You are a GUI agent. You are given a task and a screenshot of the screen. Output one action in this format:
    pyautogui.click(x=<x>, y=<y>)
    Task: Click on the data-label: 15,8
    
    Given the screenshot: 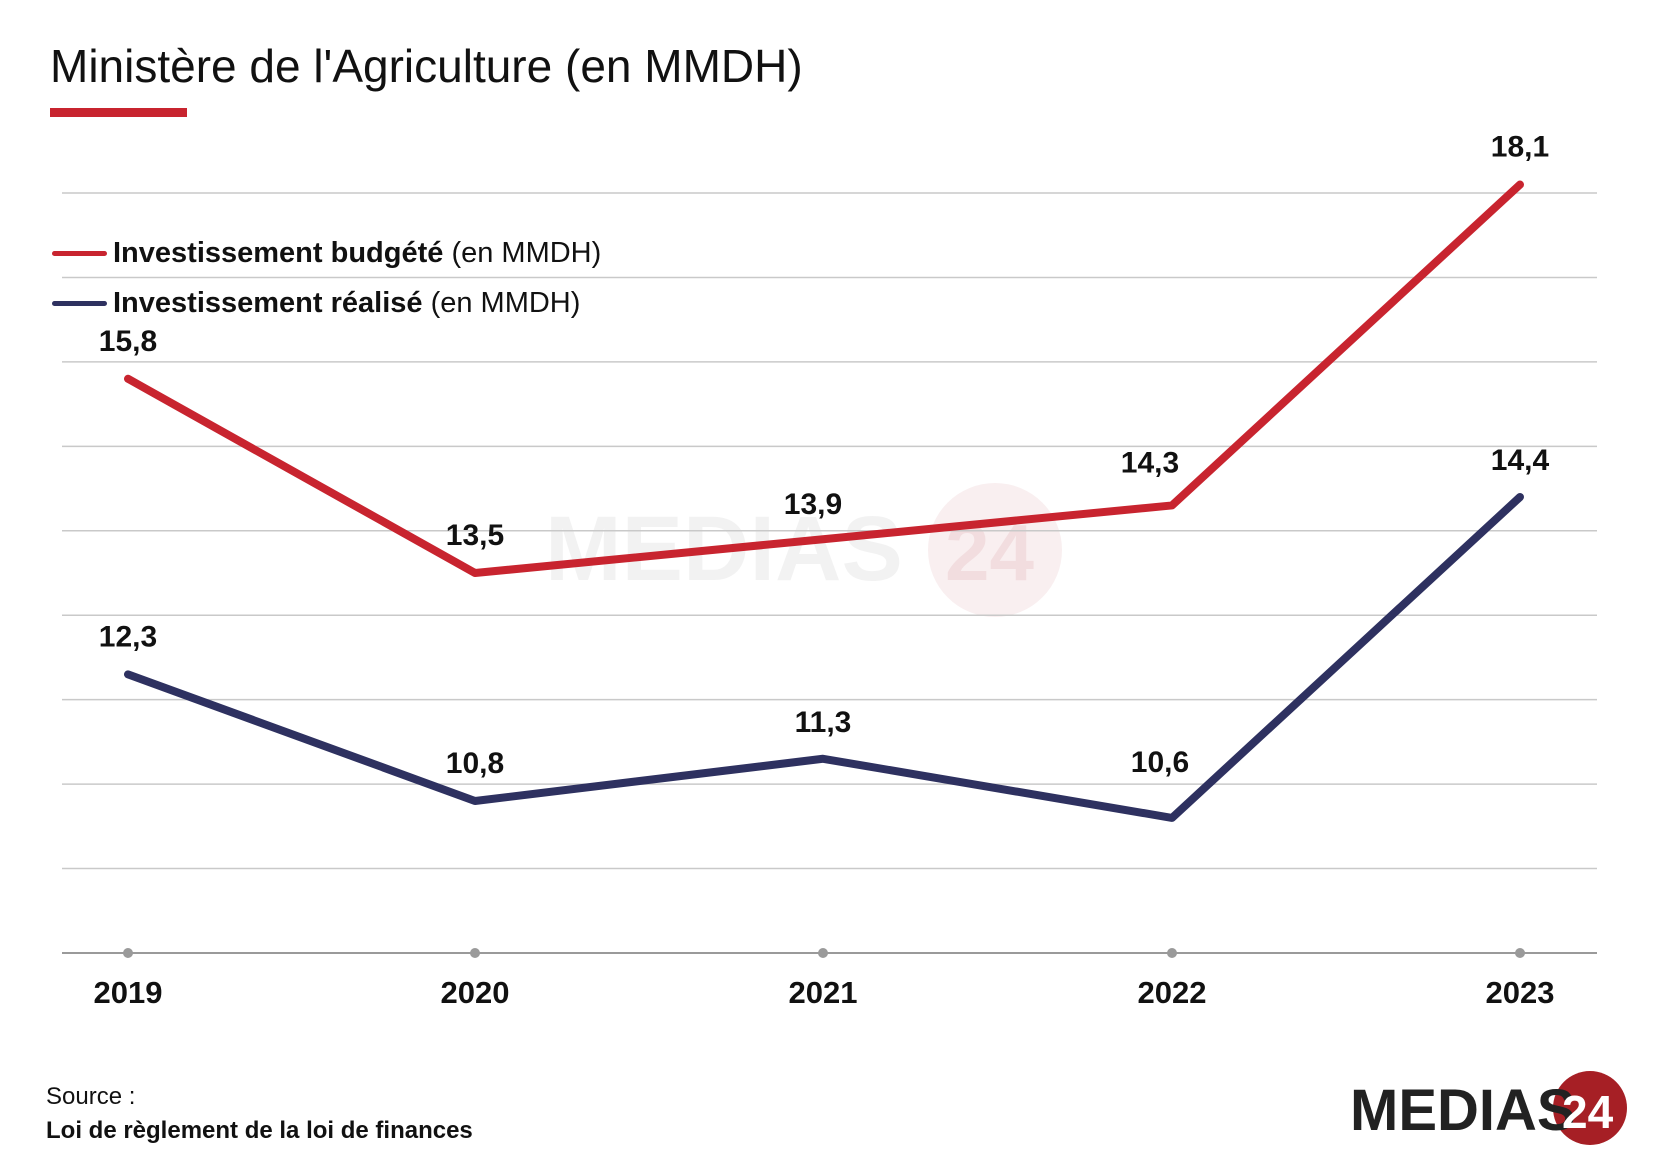 What is the action you would take?
    pyautogui.click(x=128, y=341)
    